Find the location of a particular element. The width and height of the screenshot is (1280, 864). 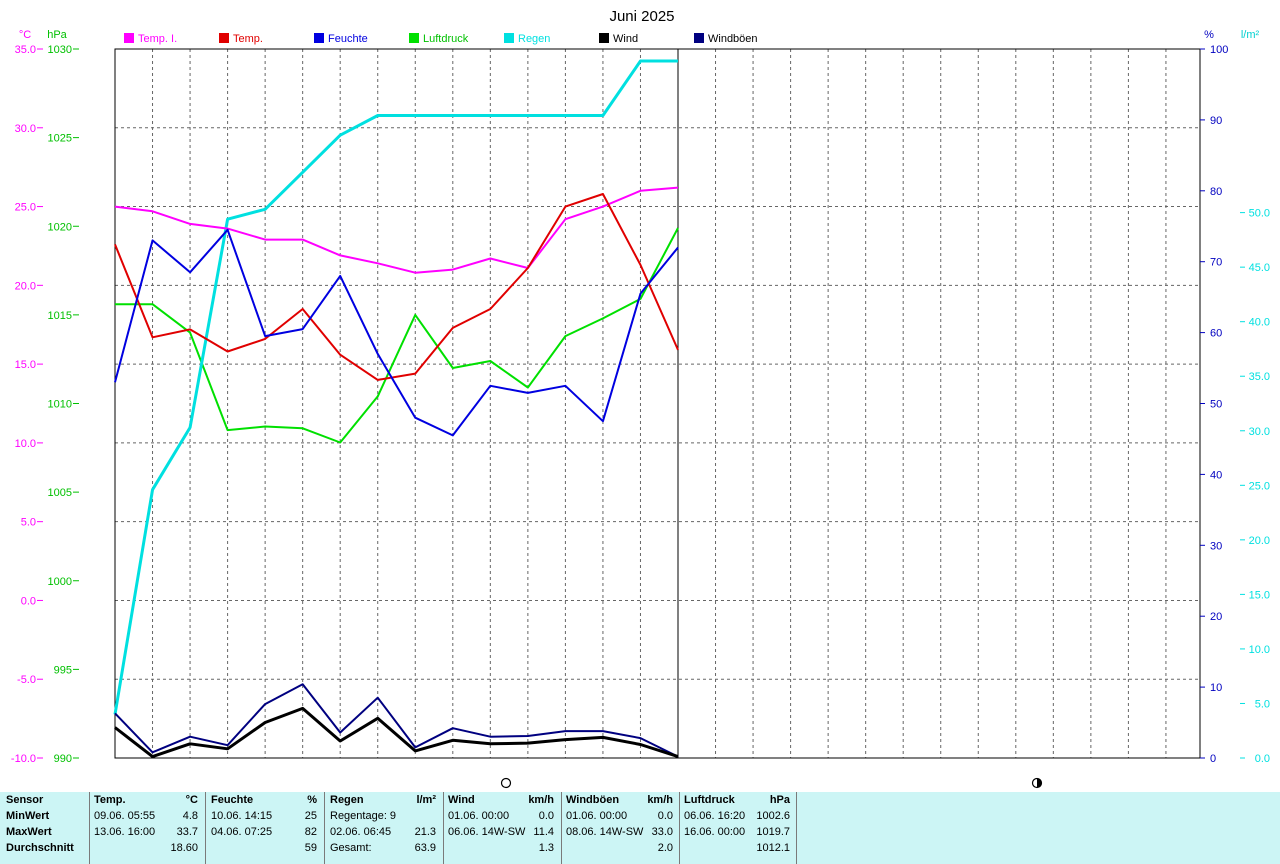

pressure-unit-label: hPa is located at coordinates (57, 35).